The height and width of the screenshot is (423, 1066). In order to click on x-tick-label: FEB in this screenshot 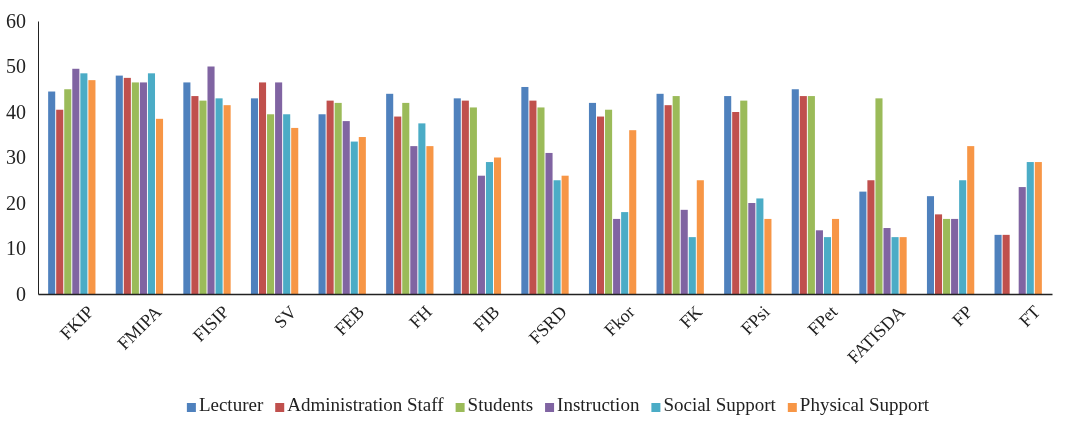, I will do `click(349, 320)`.